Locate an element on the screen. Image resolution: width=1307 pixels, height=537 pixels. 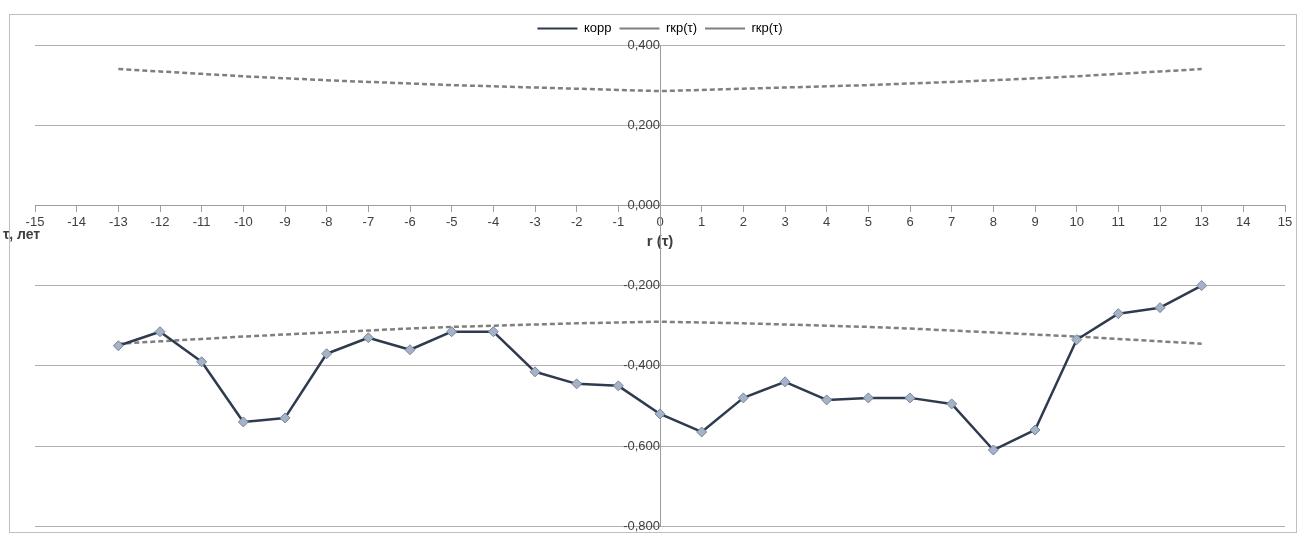
y-tick-label: 0,400 is located at coordinates (643, 44).